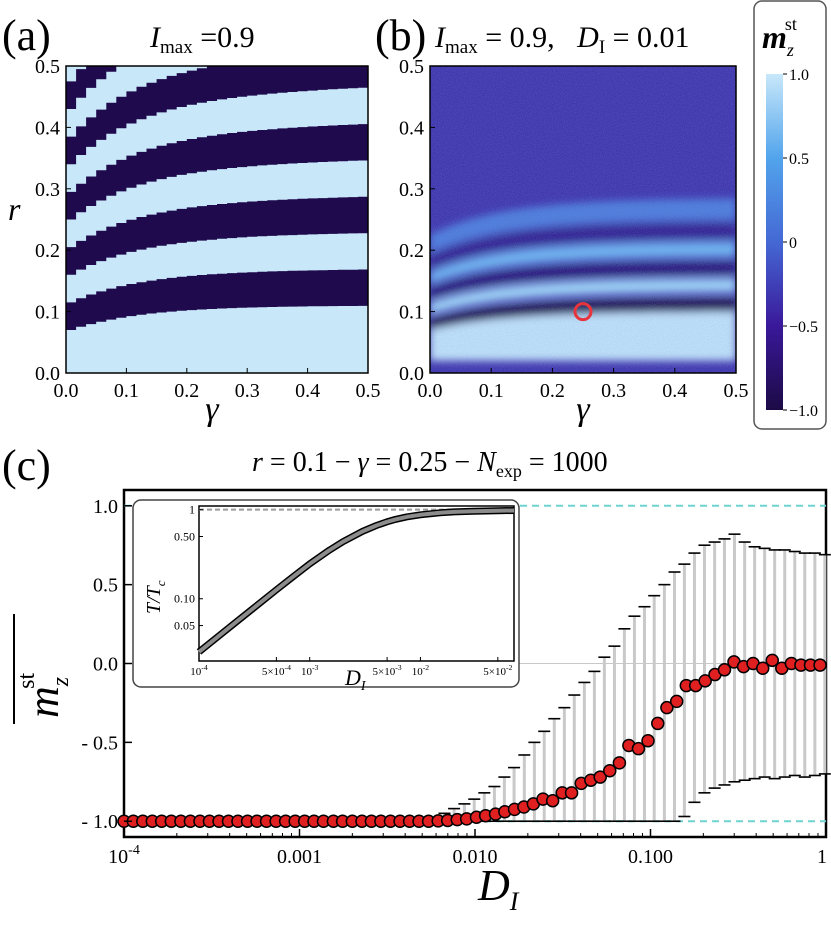  I want to click on panel-a-title-rest: =0.9, so click(224, 37).